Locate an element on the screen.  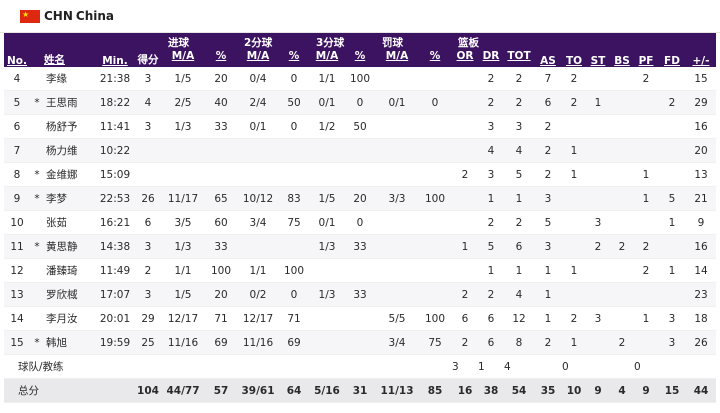
cell-name: 李缘 is located at coordinates (70, 79).